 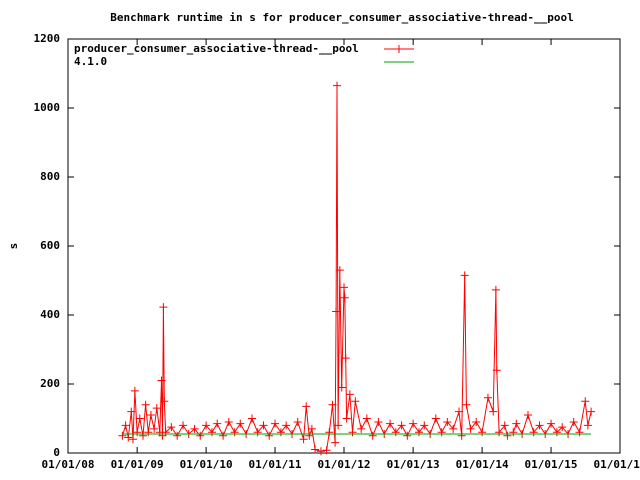 I want to click on legend-swatch, so click(x=399, y=49).